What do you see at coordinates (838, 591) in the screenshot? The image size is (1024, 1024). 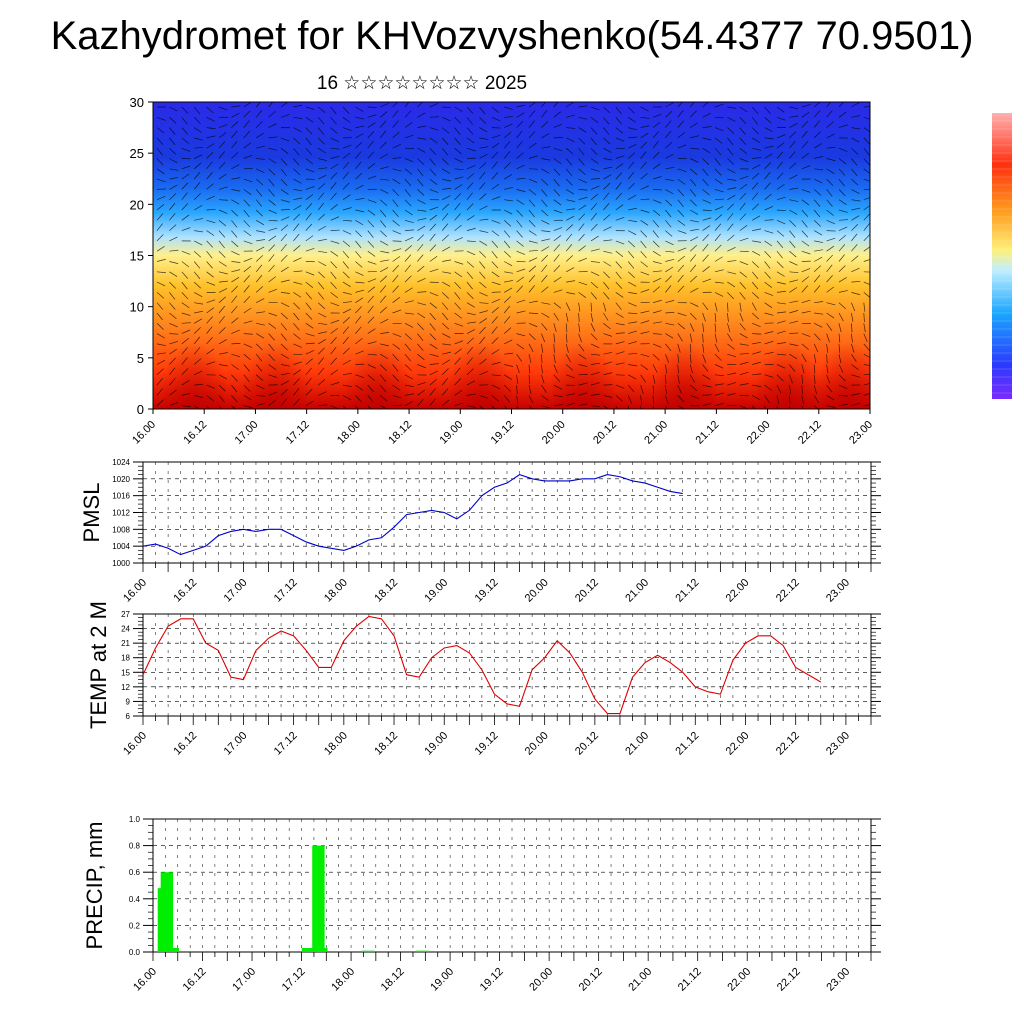 I see `x-tick-label: 23.00` at bounding box center [838, 591].